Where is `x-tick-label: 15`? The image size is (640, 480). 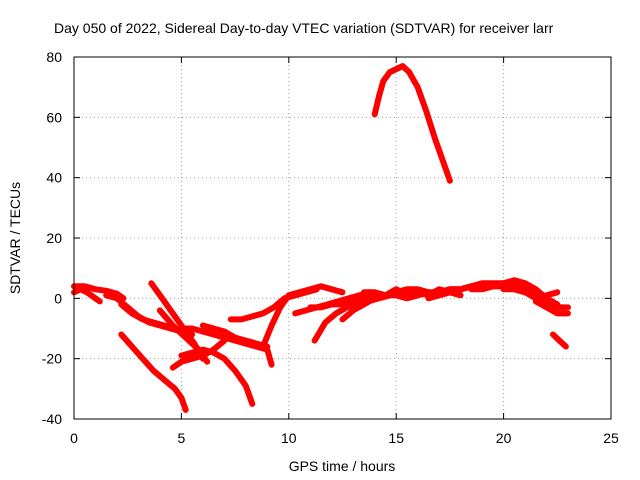 x-tick-label: 15 is located at coordinates (396, 438).